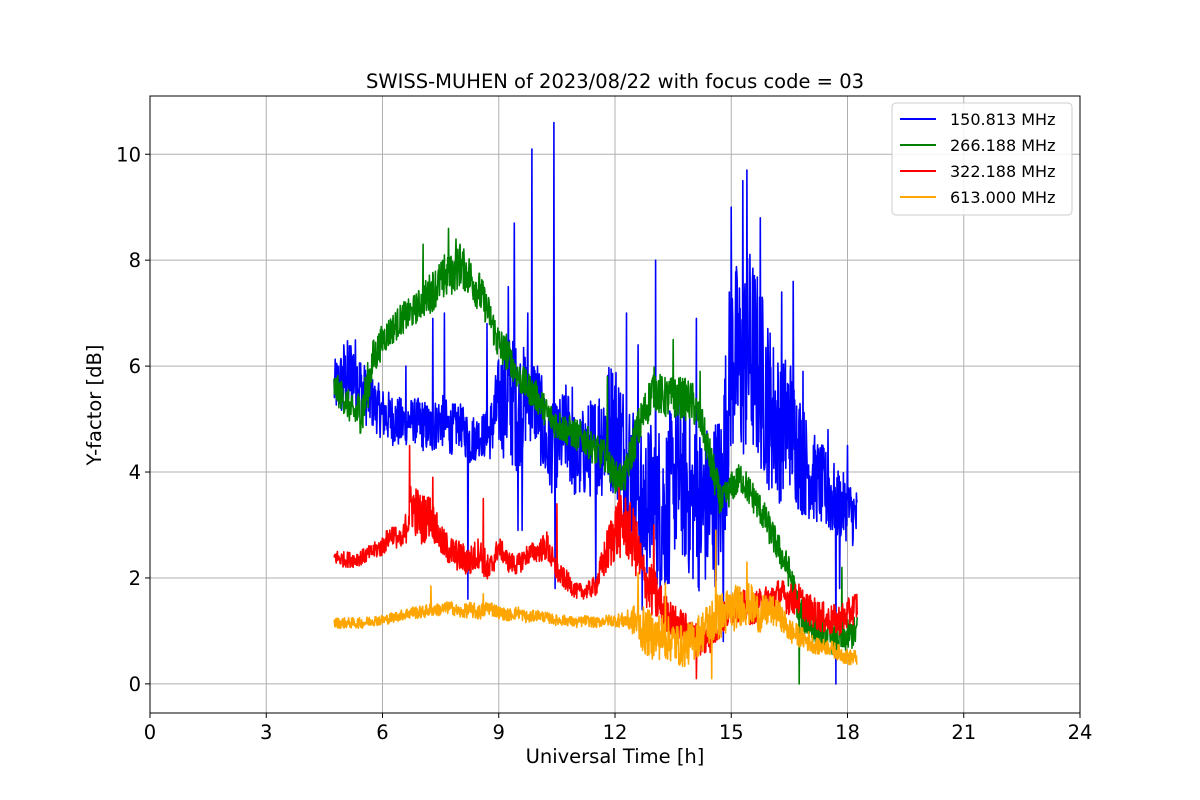 The height and width of the screenshot is (800, 1200). What do you see at coordinates (135, 578) in the screenshot?
I see `y-tick-label: 2` at bounding box center [135, 578].